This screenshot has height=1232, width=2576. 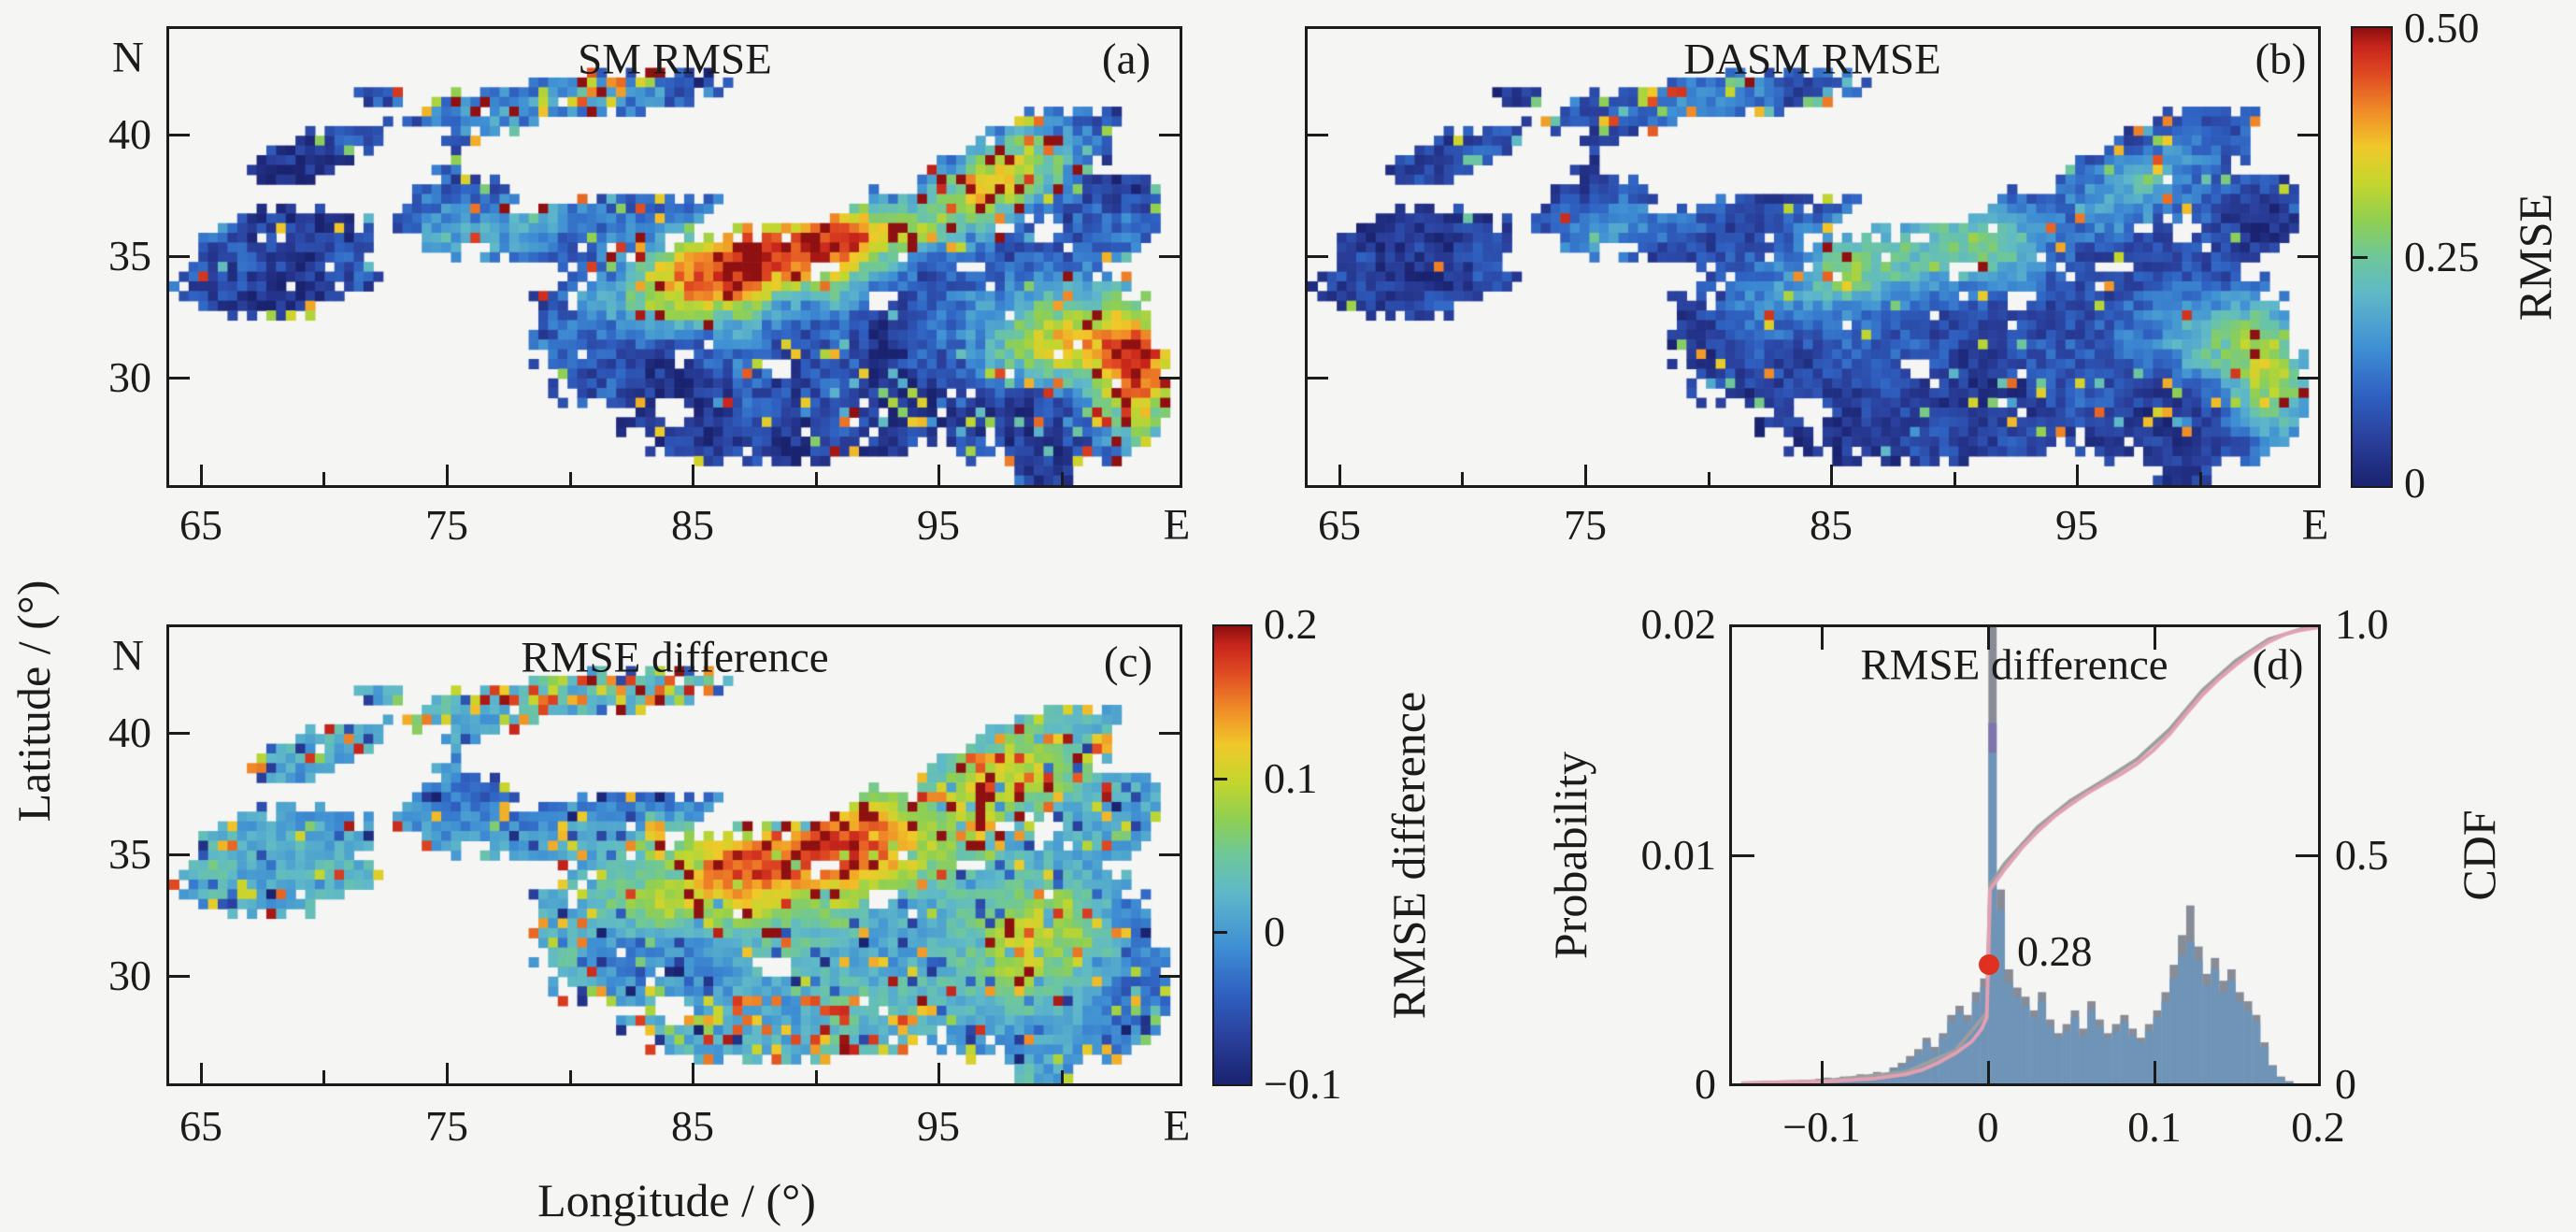 What do you see at coordinates (1988, 1127) in the screenshot?
I see `diff-x-tick: 0` at bounding box center [1988, 1127].